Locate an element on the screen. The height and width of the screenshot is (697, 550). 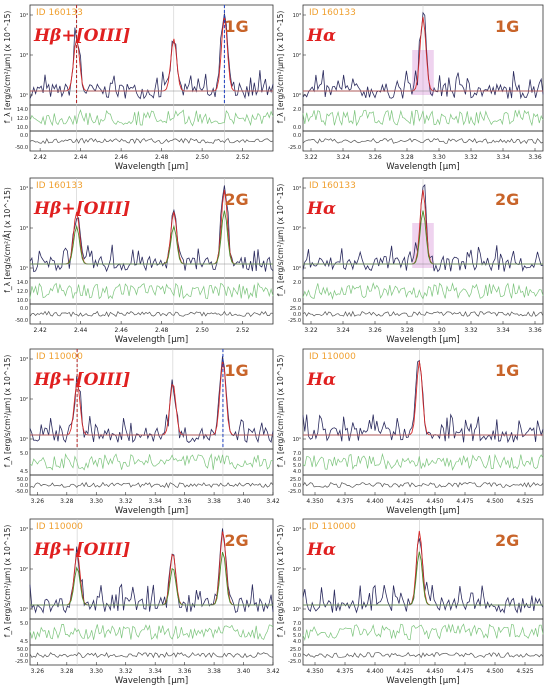
y-tick-label: 10⁴ is located at coordinates (24, 16).